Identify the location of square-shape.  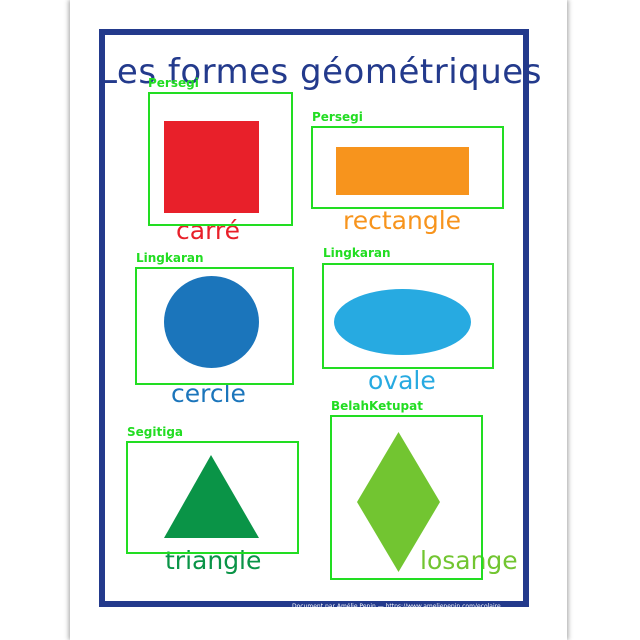
(211, 167).